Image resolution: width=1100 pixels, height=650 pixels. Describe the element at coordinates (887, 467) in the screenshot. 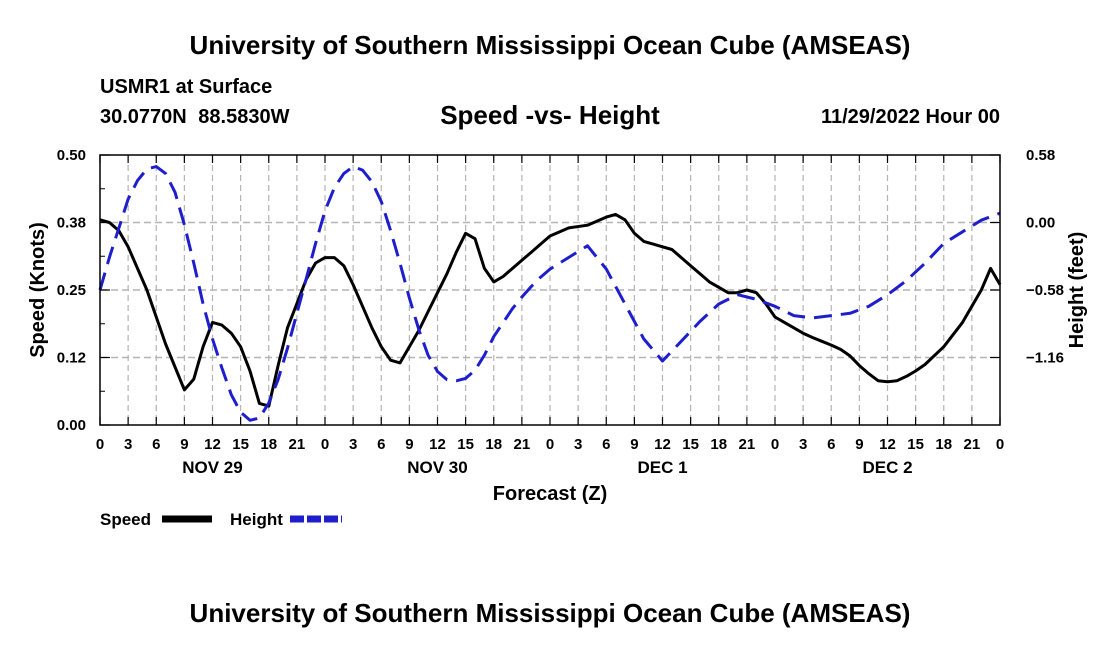

I see `day-label: DEC 2` at that location.